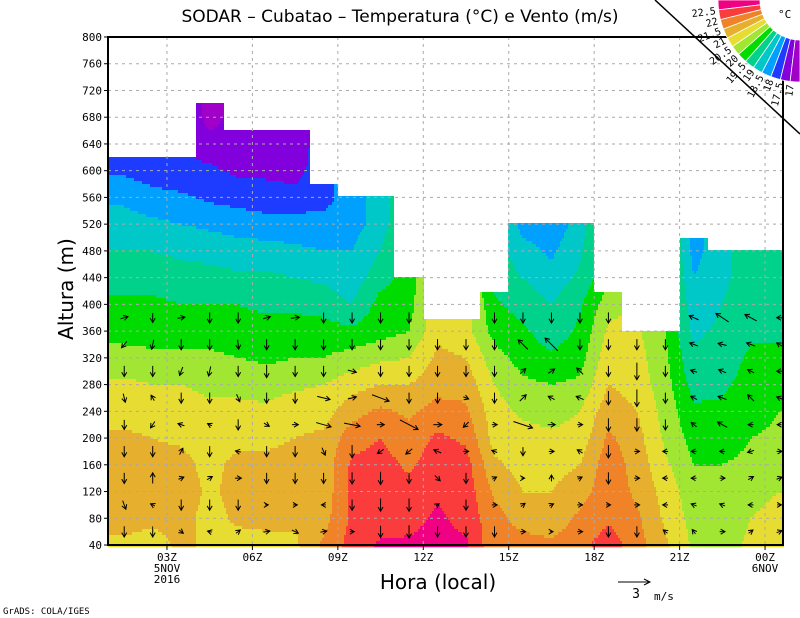 This screenshot has height=618, width=800. I want to click on x-tick-label: 21Z, so click(680, 557).